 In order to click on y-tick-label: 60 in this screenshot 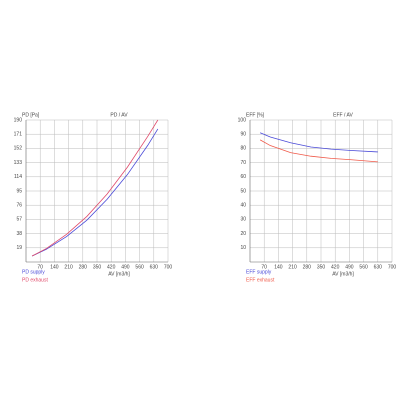, I will do `click(243, 177)`.